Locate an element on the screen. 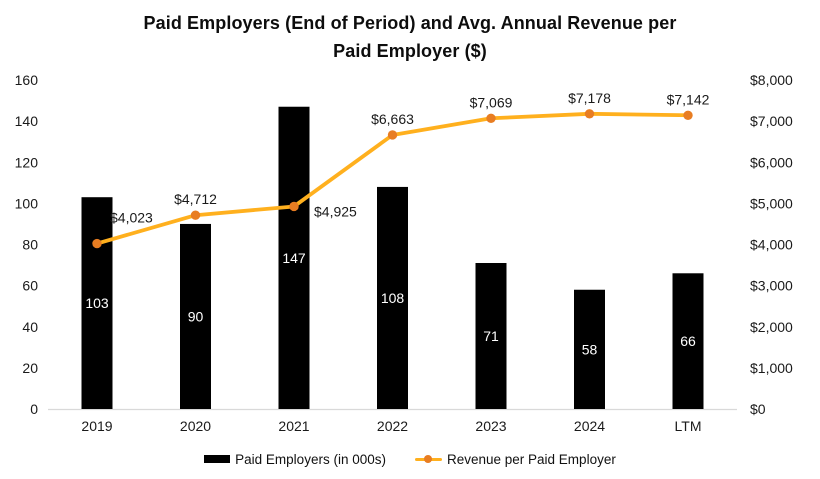  left-axis-tick-label: 120 is located at coordinates (27, 162).